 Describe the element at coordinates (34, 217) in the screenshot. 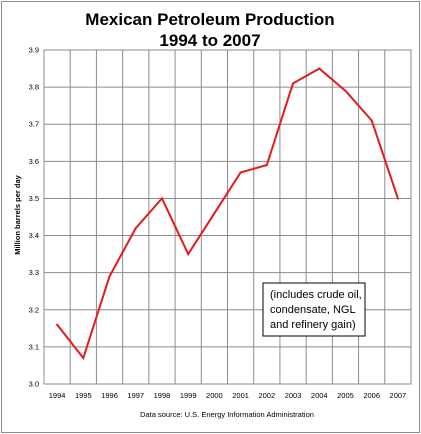

I see `y-axis-ticks: 3.0 3.1 3.2 3.3 3.4 3.5 3.6 3.7 3.8 3.9` at that location.